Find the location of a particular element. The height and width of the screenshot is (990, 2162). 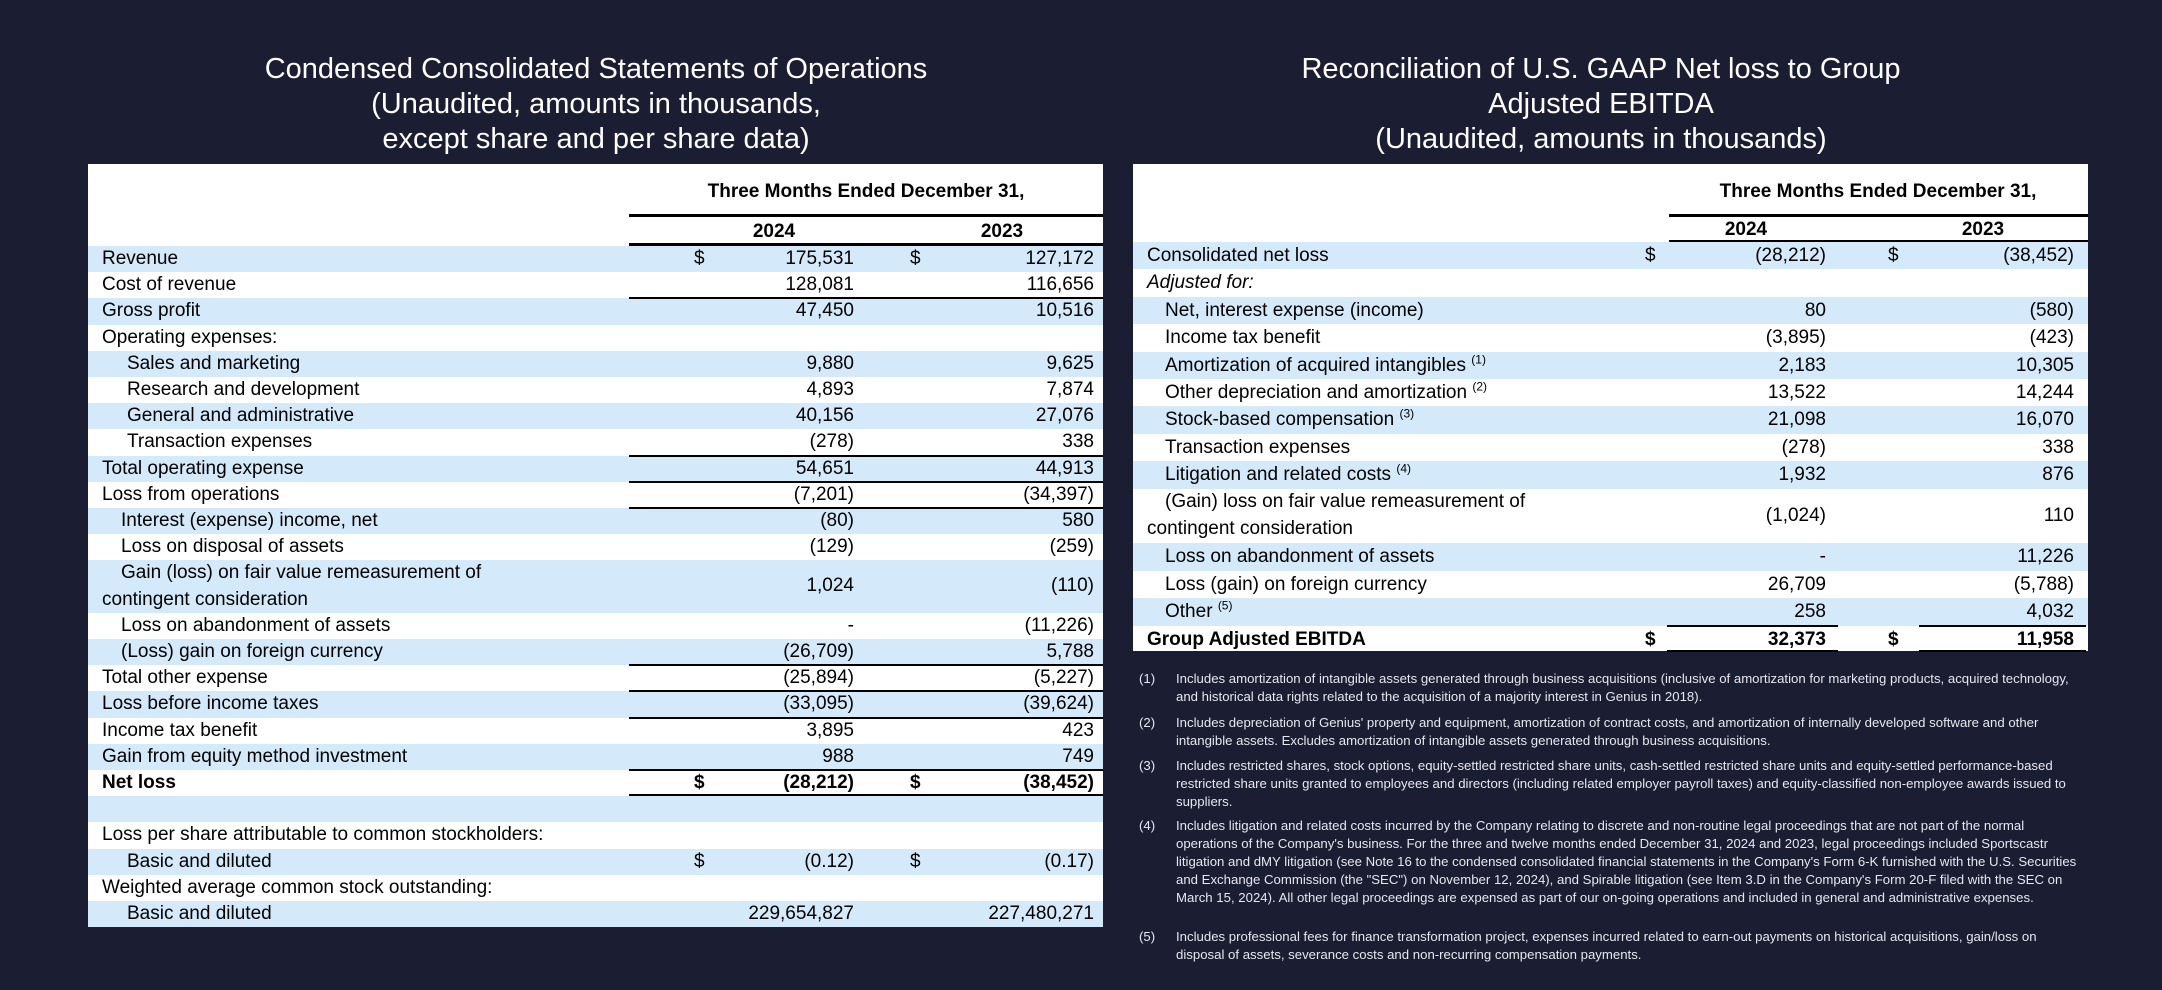

value-2024: (3,895) is located at coordinates (1795, 338).